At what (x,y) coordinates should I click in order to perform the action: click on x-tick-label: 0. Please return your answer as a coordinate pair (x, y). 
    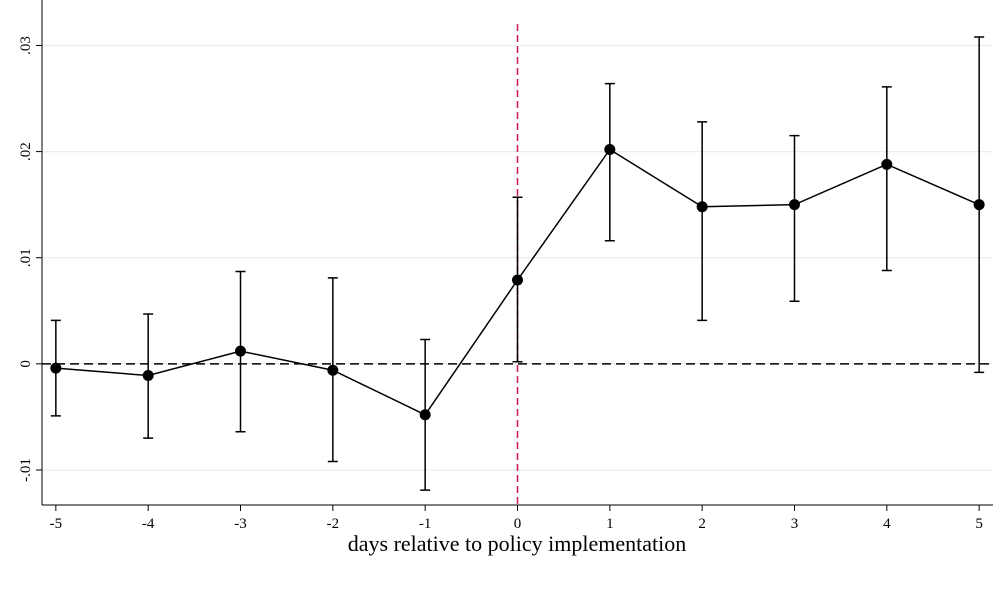
    Looking at the image, I should click on (518, 524).